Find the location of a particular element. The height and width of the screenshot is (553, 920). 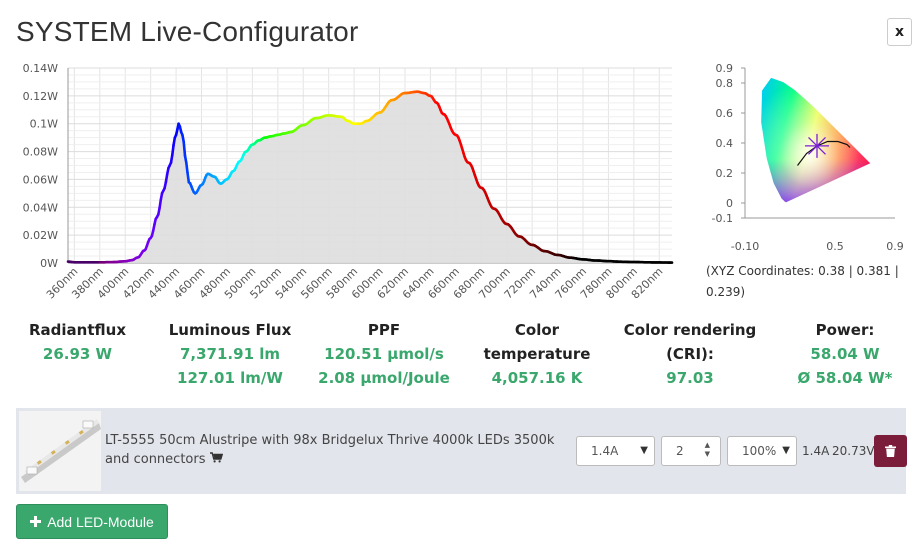

stat-value: 127.01 lm/W is located at coordinates (230, 378).